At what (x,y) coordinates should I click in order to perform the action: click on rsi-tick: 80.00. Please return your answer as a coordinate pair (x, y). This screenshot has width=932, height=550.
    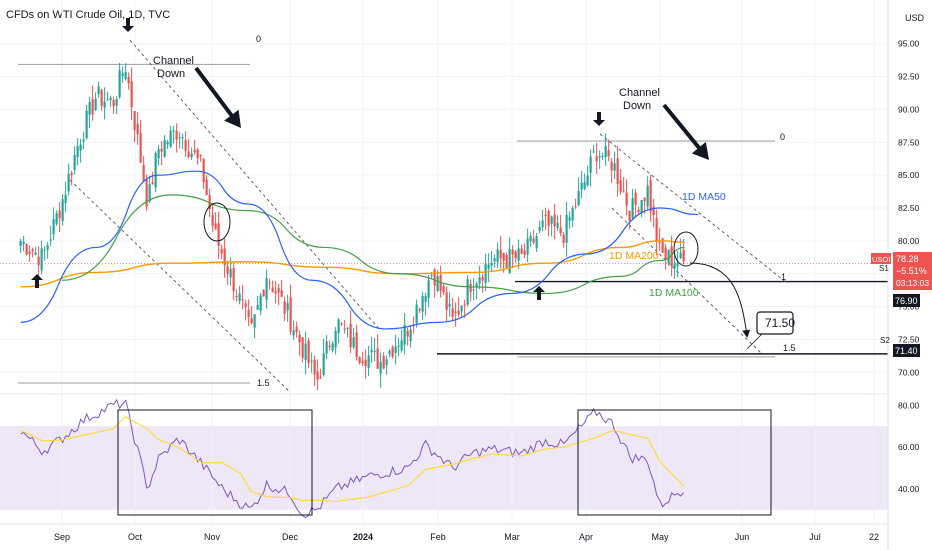
    Looking at the image, I should click on (909, 405).